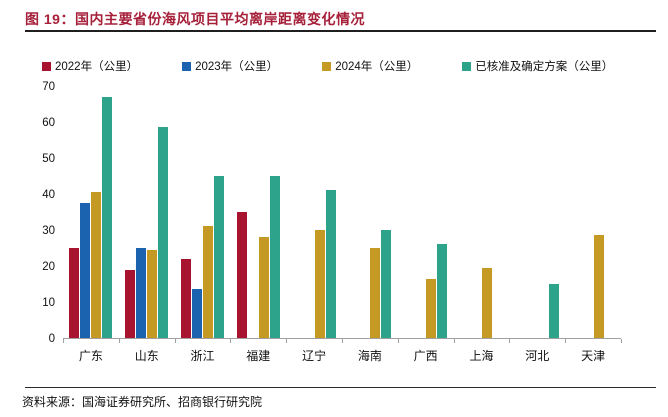 This screenshot has height=417, width=668. Describe the element at coordinates (319, 284) in the screenshot. I see `bar-series2-辽宁` at that location.